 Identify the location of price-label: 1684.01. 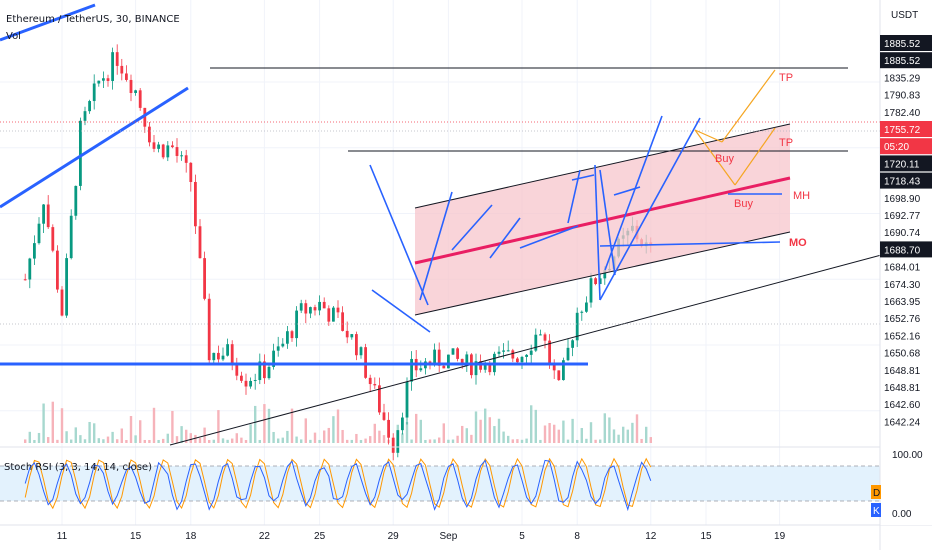
(902, 268).